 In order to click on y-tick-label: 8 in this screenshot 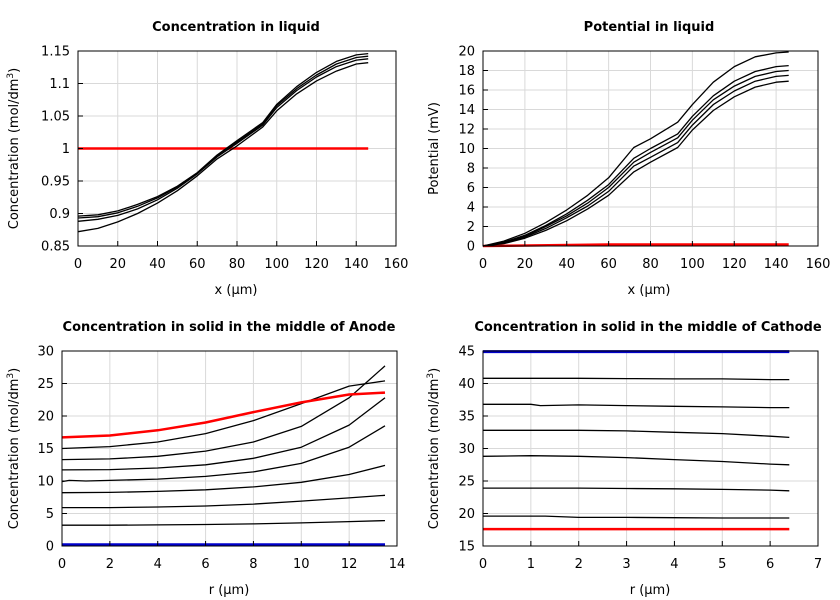, I will do `click(471, 169)`.